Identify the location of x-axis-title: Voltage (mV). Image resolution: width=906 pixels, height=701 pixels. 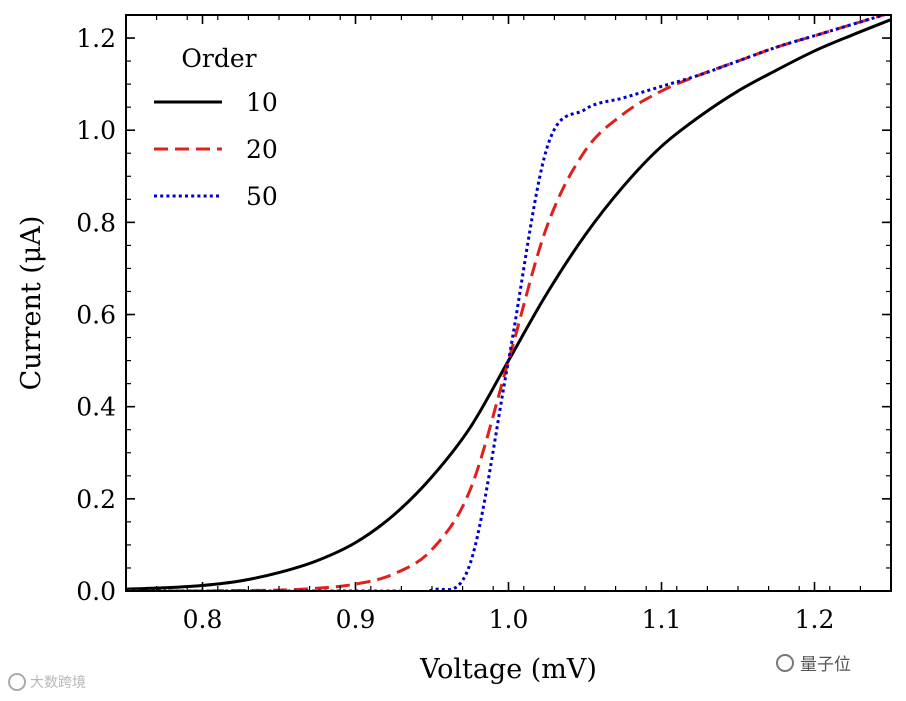
(508, 669).